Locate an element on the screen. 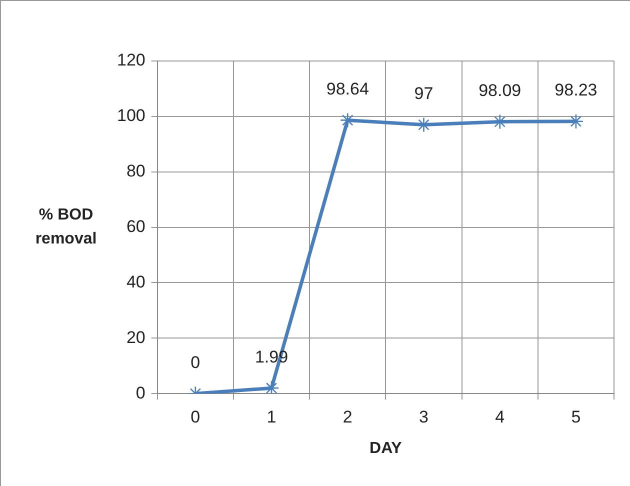 Image resolution: width=630 pixels, height=486 pixels. y-tick-label: 0 is located at coordinates (141, 392).